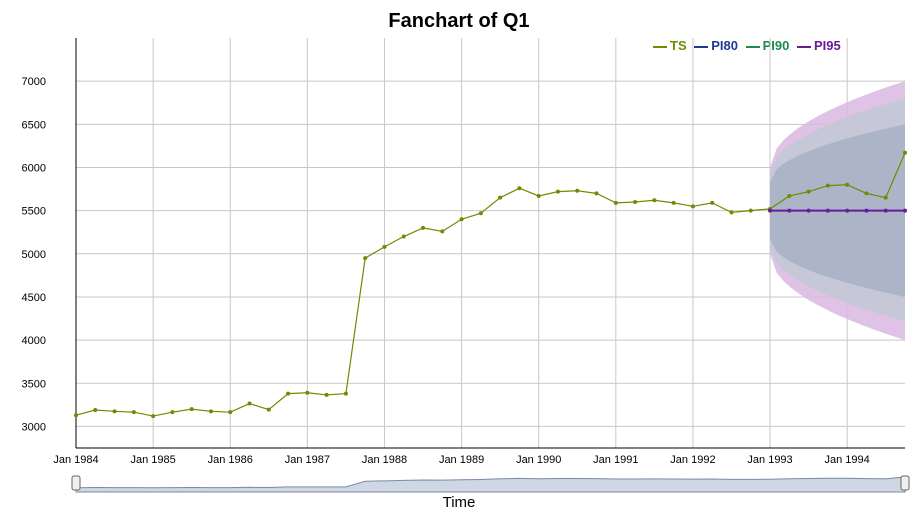 The height and width of the screenshot is (519, 918). Describe the element at coordinates (905, 483) in the screenshot. I see `navigator-right-handle` at that location.